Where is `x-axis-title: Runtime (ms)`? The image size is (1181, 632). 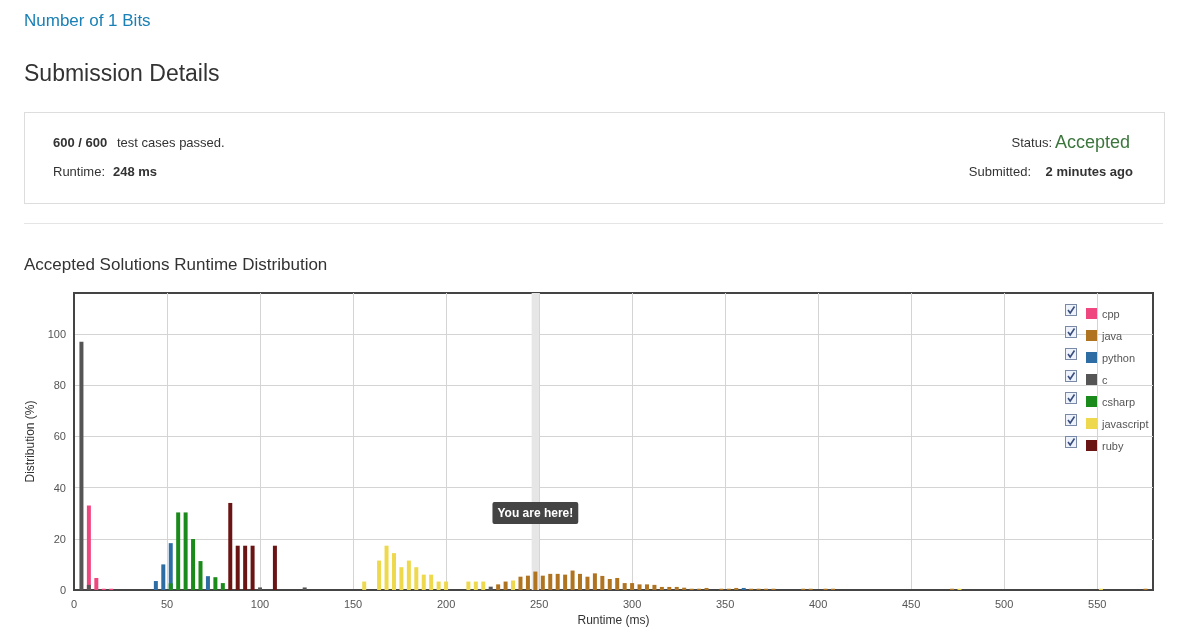
x-axis-title: Runtime (ms) is located at coordinates (613, 620).